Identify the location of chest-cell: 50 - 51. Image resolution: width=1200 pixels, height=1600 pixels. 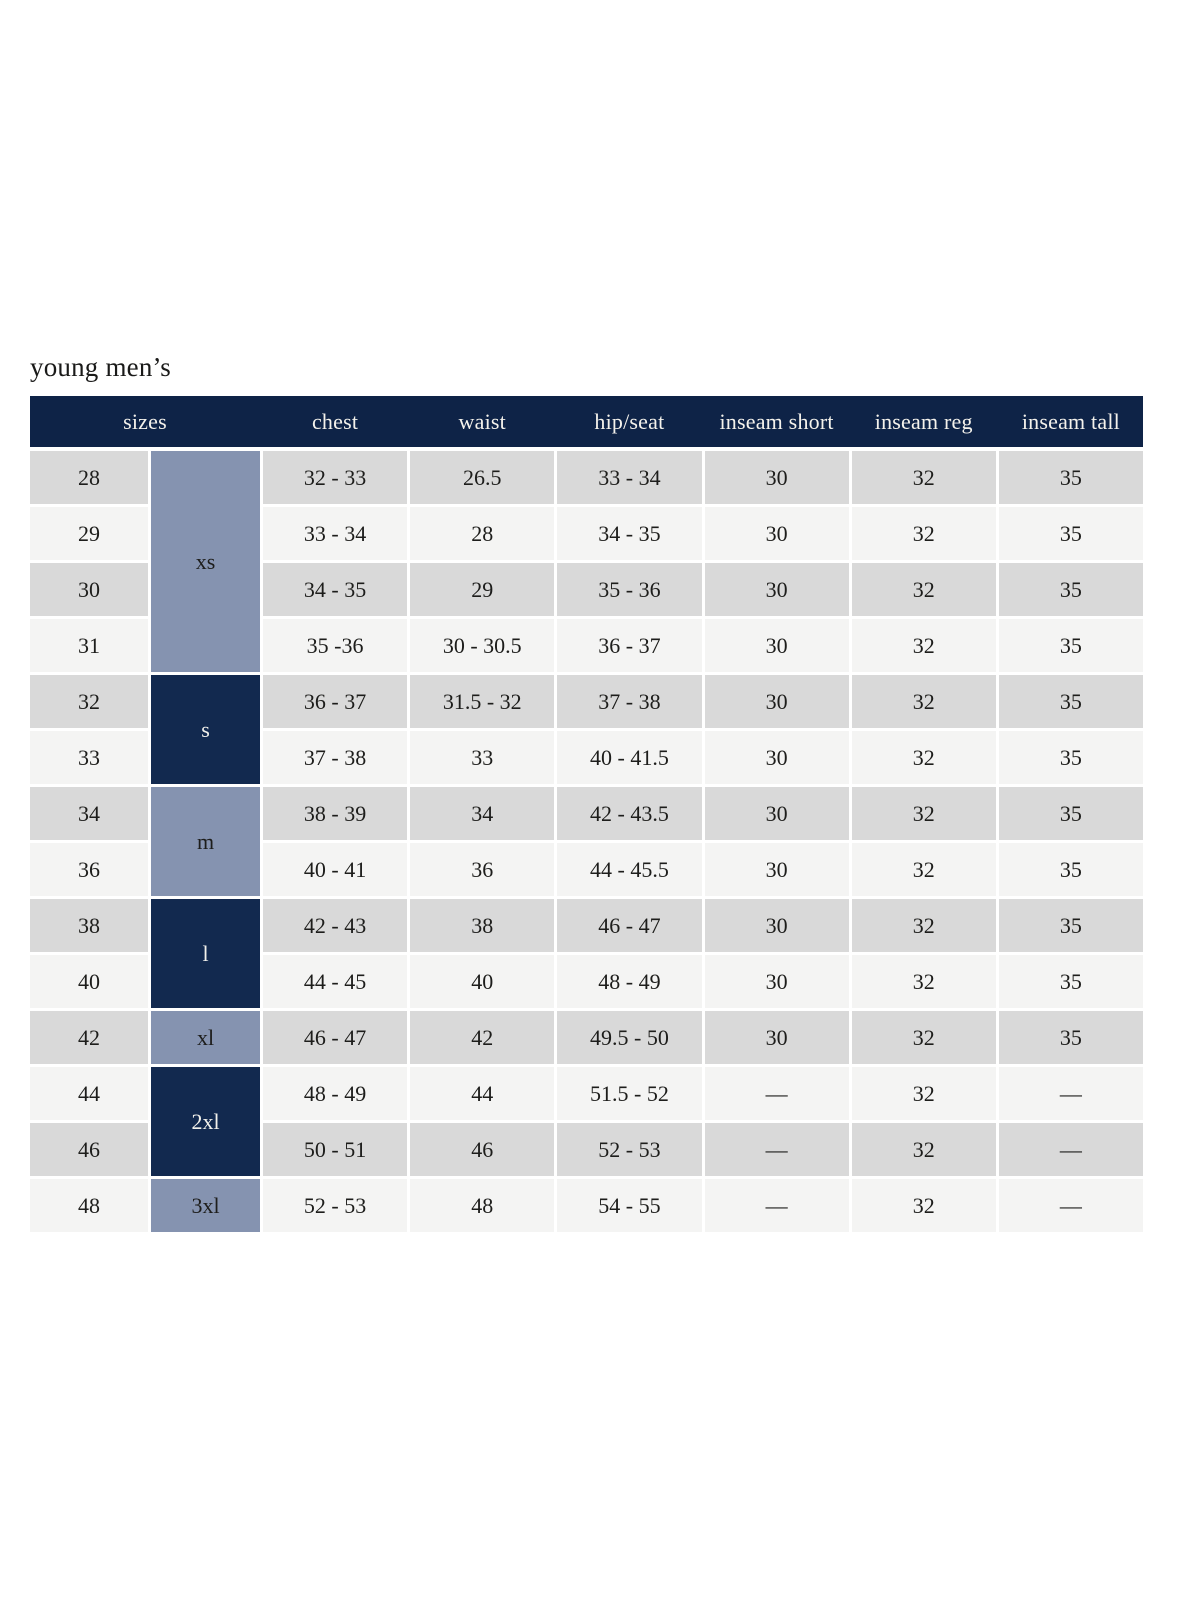
(335, 1149).